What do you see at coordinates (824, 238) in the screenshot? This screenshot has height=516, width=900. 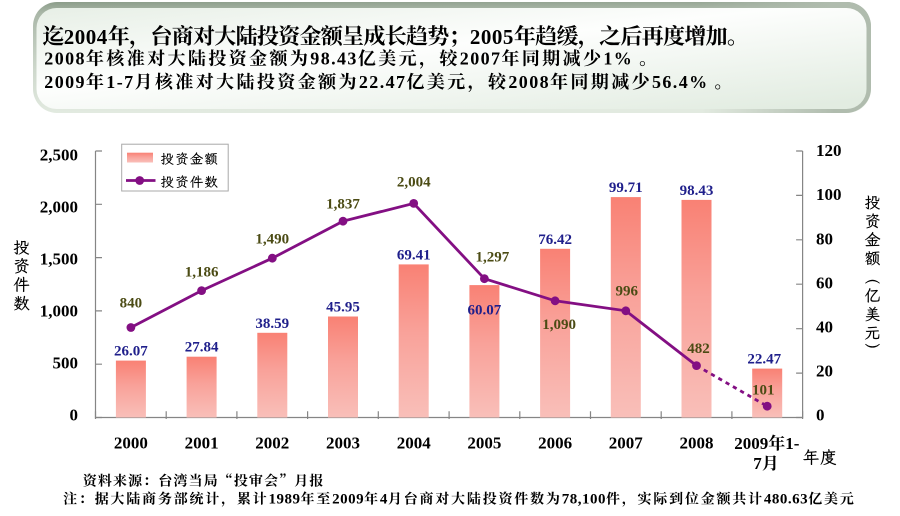 I see `svg-text: 80` at bounding box center [824, 238].